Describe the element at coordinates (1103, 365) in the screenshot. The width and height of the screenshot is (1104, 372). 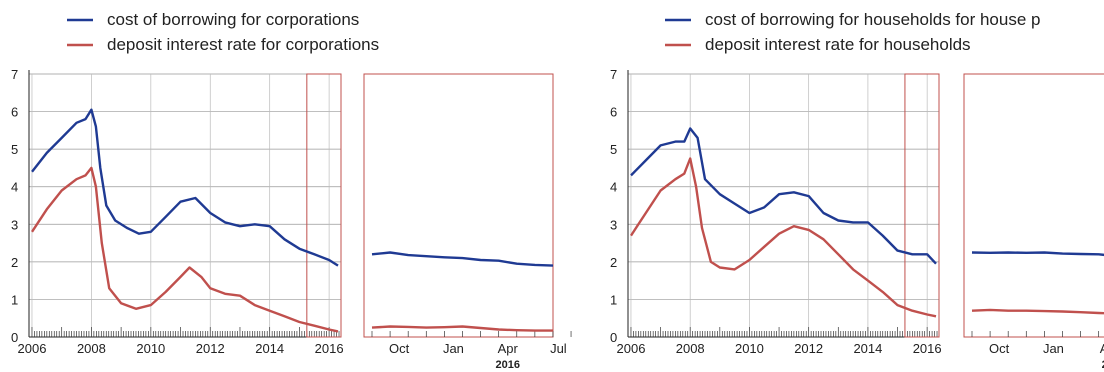
I see `x-year-label: 20` at that location.